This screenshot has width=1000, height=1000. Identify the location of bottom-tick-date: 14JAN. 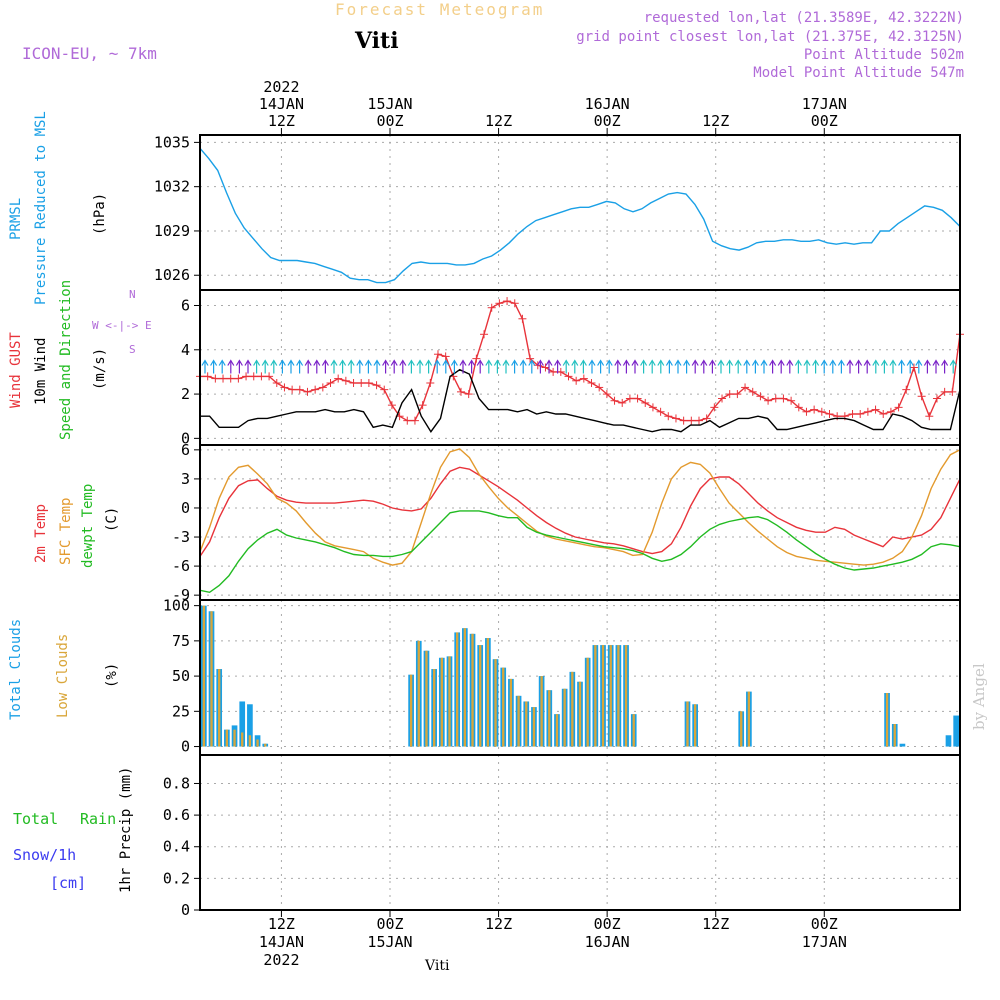
(281, 942).